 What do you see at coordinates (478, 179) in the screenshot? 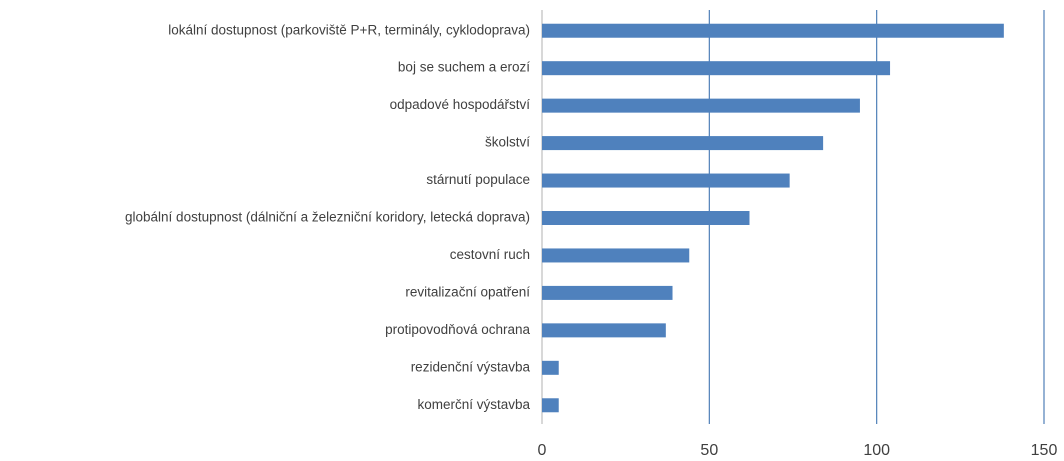
I see `y-tick-label: stárnutí populace` at bounding box center [478, 179].